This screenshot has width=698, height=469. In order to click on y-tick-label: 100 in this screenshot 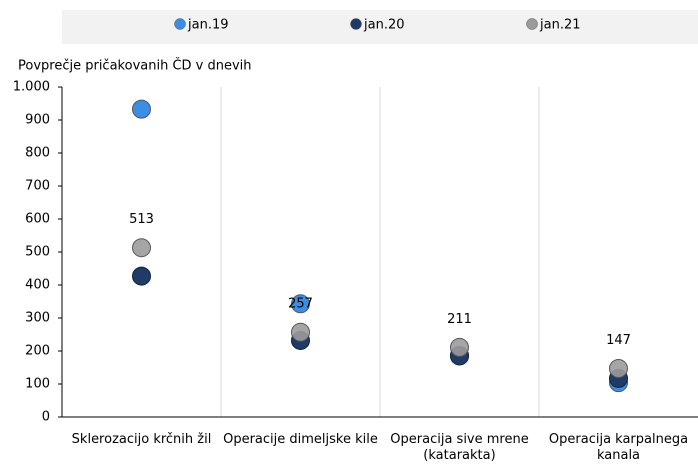, I will do `click(37, 384)`.